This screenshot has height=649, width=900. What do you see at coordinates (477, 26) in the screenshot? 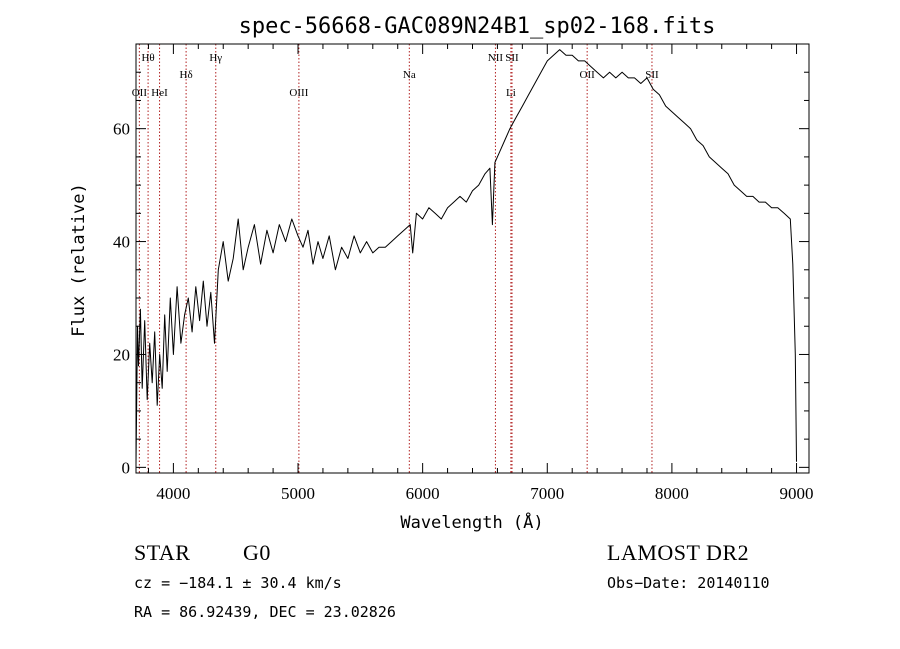
I see `chart-title: spec-56668-GAC089N24B1_sp02-168.fits` at bounding box center [477, 26].